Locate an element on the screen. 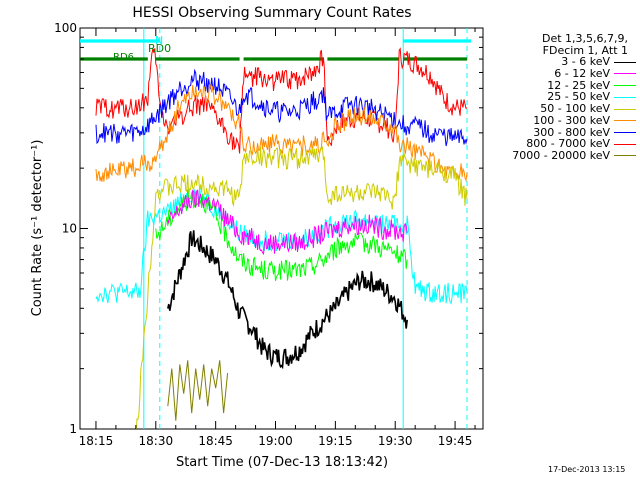 This screenshot has width=640, height=480. x-tick-label: 18:15 is located at coordinates (96, 441).